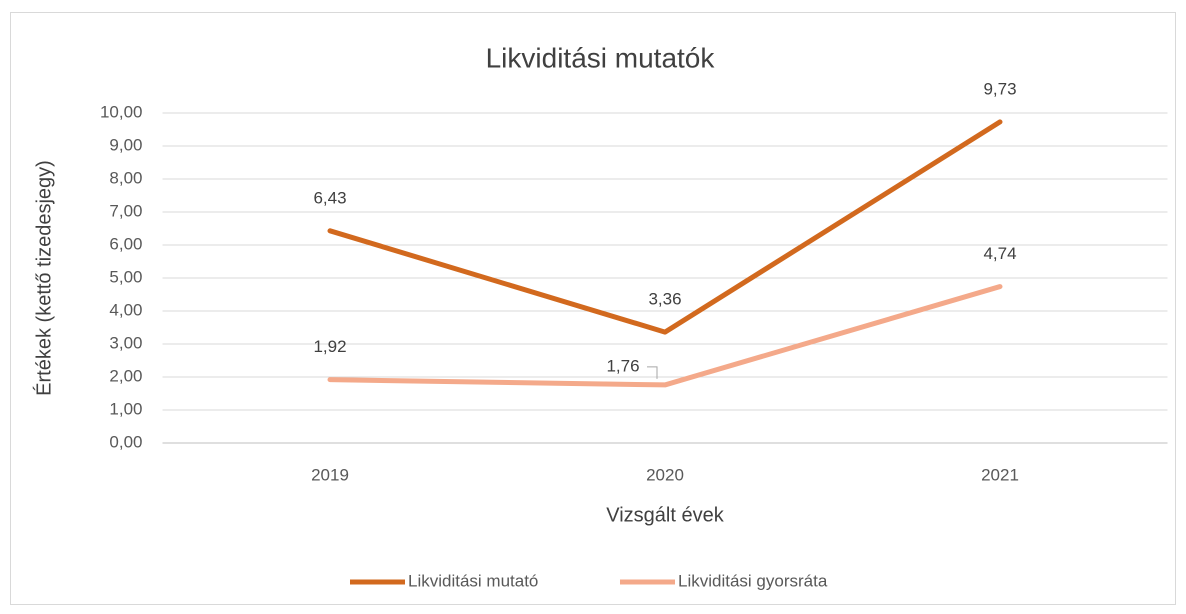 This screenshot has width=1186, height=614. I want to click on y-tick-label: 10,00, so click(121, 111).